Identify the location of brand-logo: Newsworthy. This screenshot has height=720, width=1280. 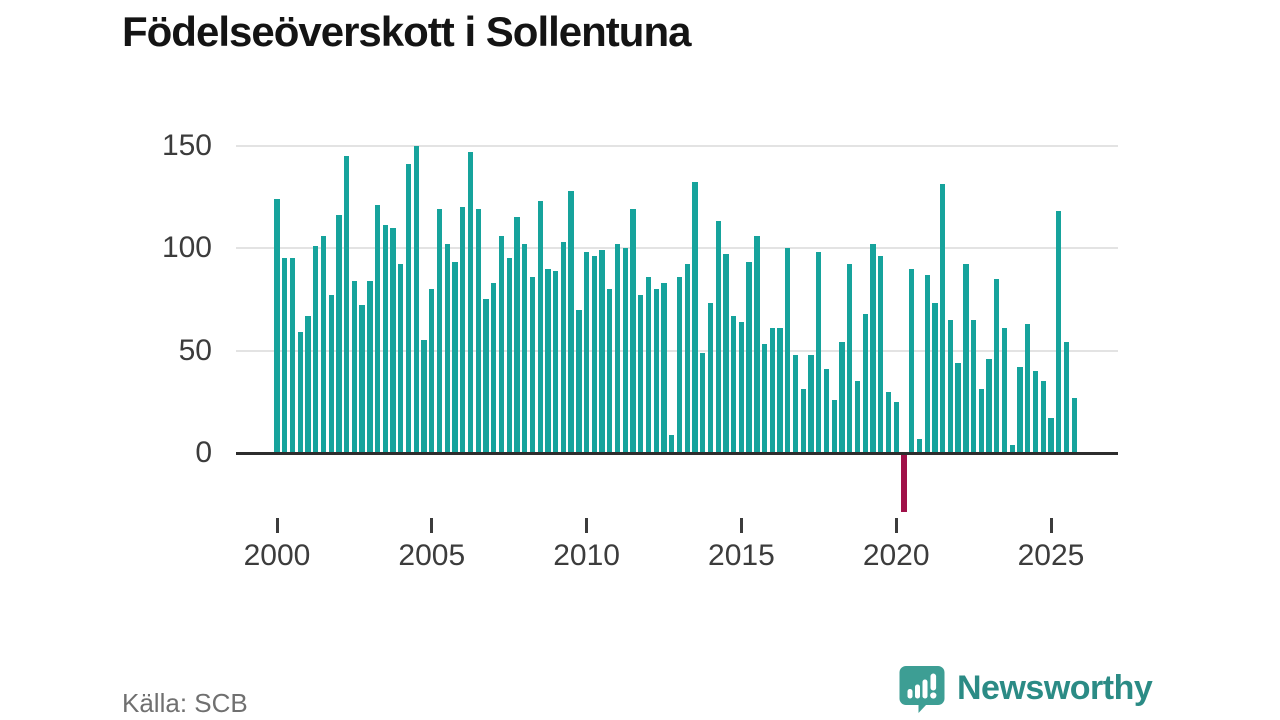
(1025, 688).